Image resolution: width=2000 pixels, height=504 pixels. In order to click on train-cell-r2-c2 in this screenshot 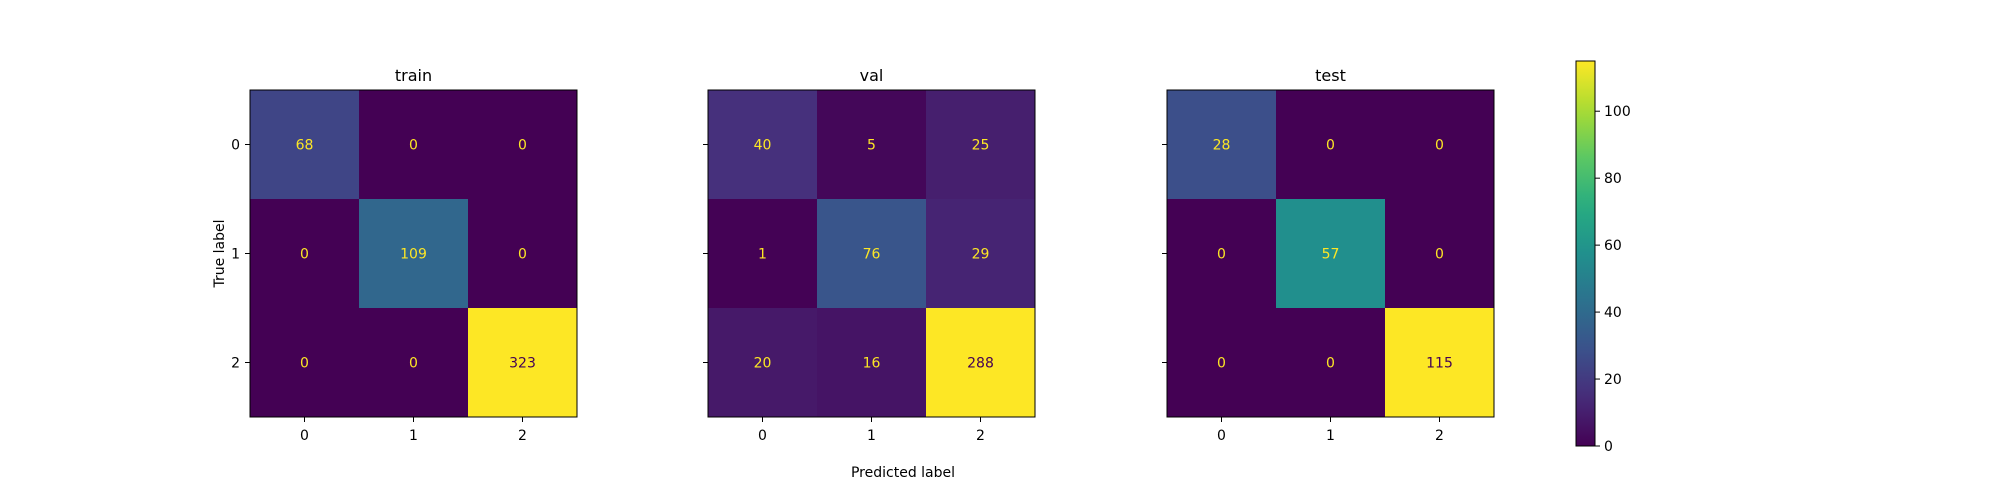, I will do `click(523, 363)`.